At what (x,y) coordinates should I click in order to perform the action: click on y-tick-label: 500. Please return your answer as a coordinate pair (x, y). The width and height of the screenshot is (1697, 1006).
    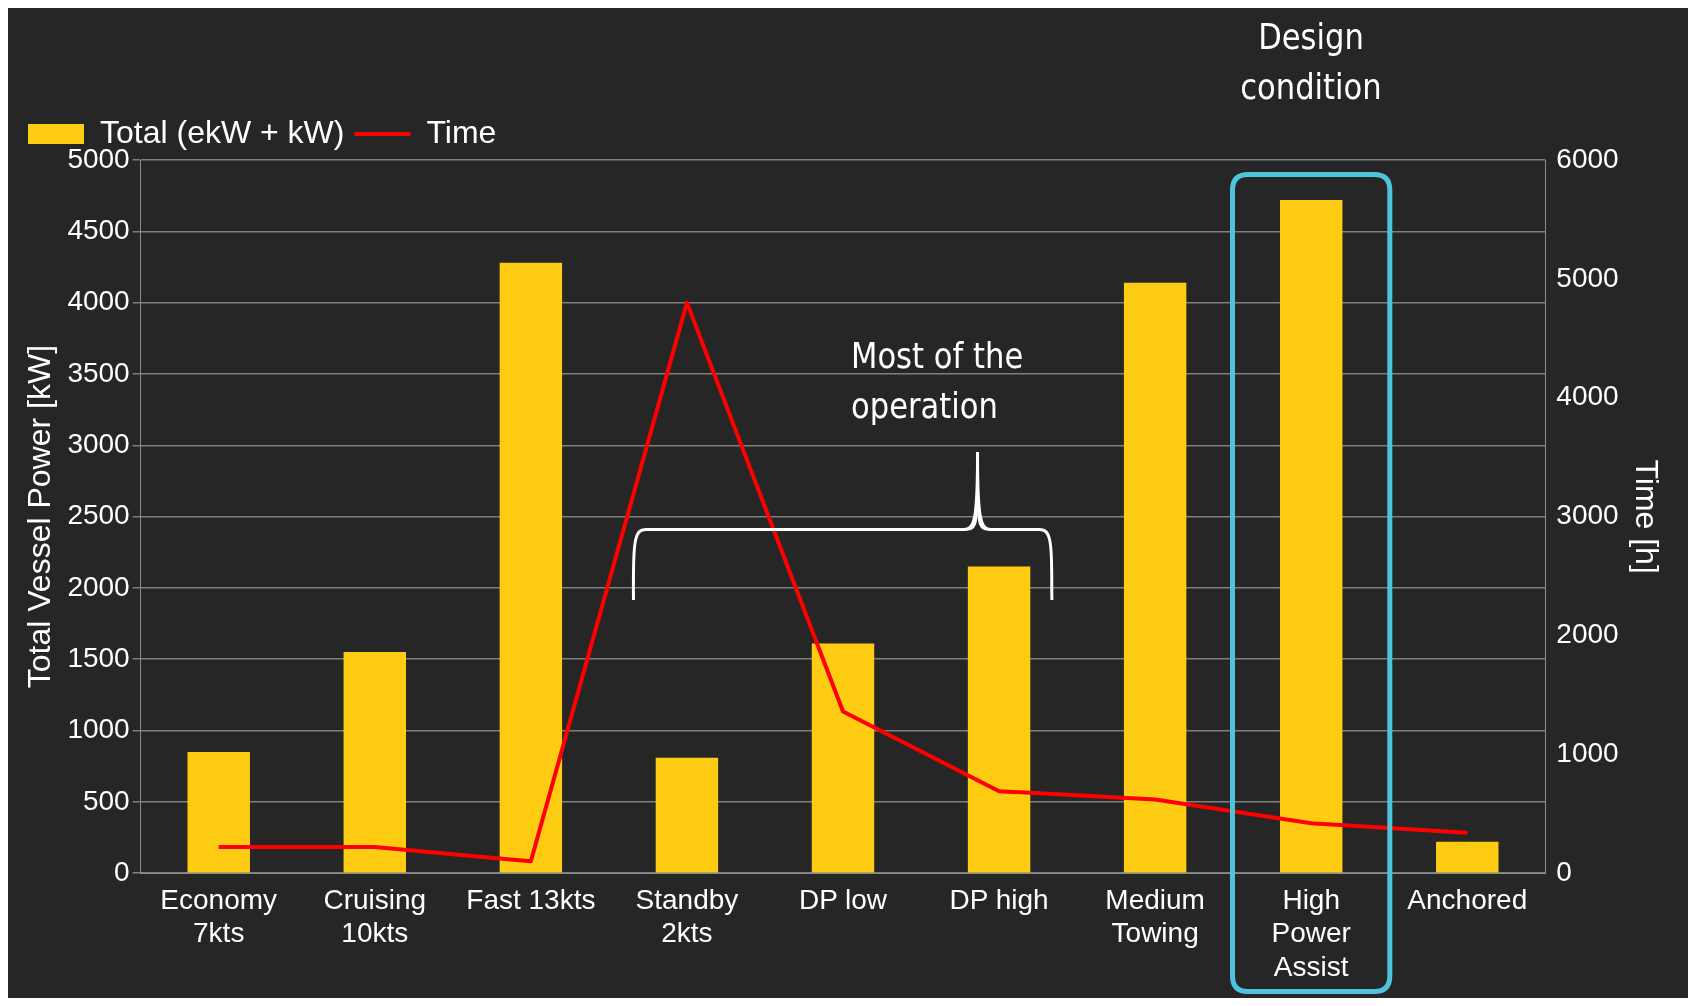
    Looking at the image, I should click on (106, 800).